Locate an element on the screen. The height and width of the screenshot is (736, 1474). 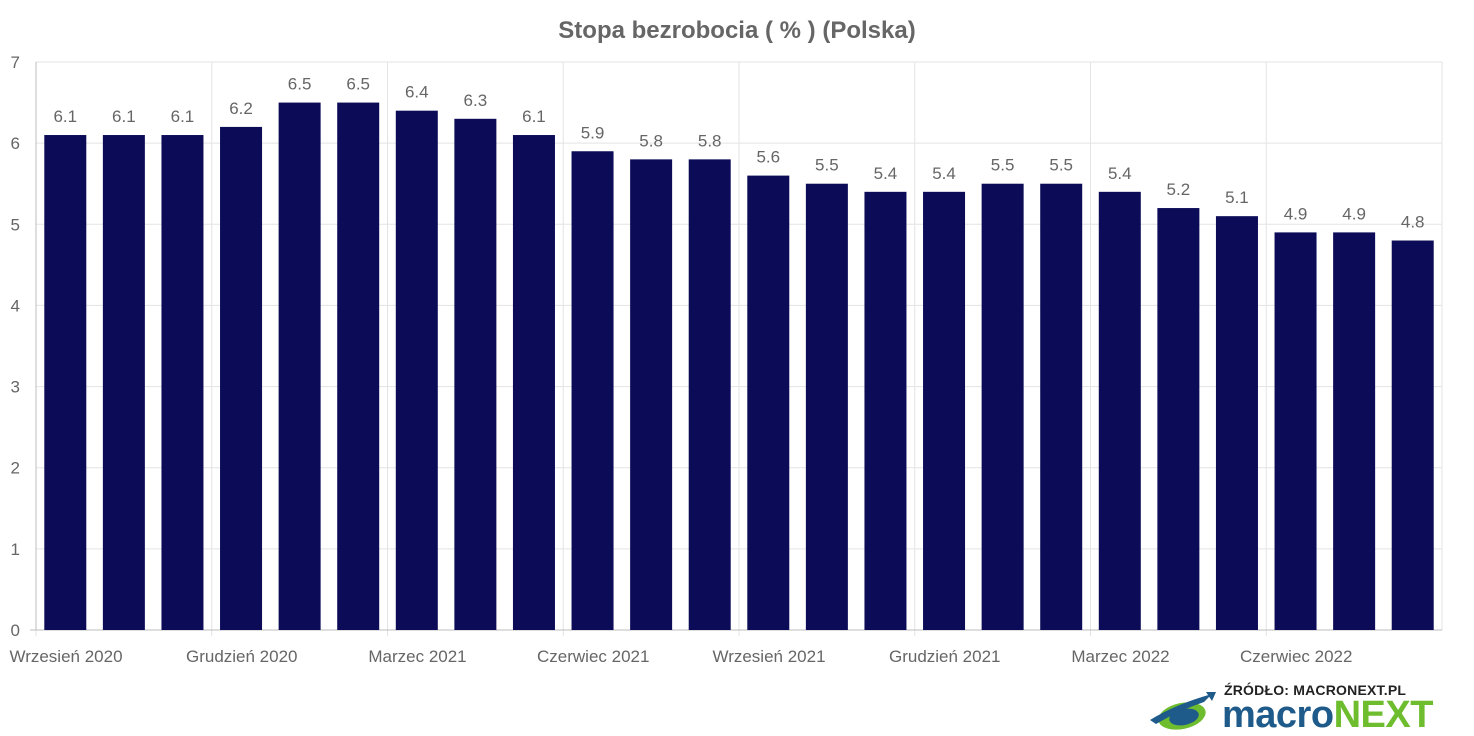
data-label: 6.2 is located at coordinates (241, 108).